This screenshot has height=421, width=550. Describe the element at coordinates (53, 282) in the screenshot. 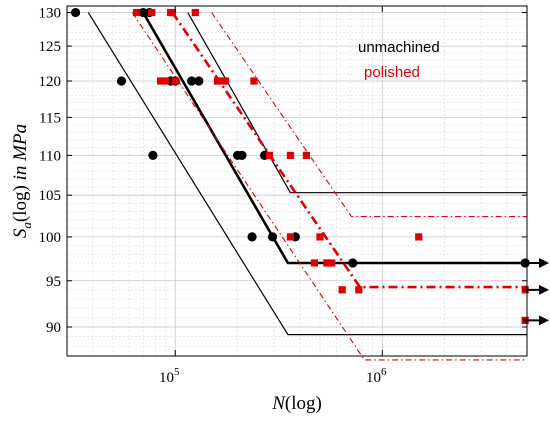

I see `y-tick-label: 95` at that location.